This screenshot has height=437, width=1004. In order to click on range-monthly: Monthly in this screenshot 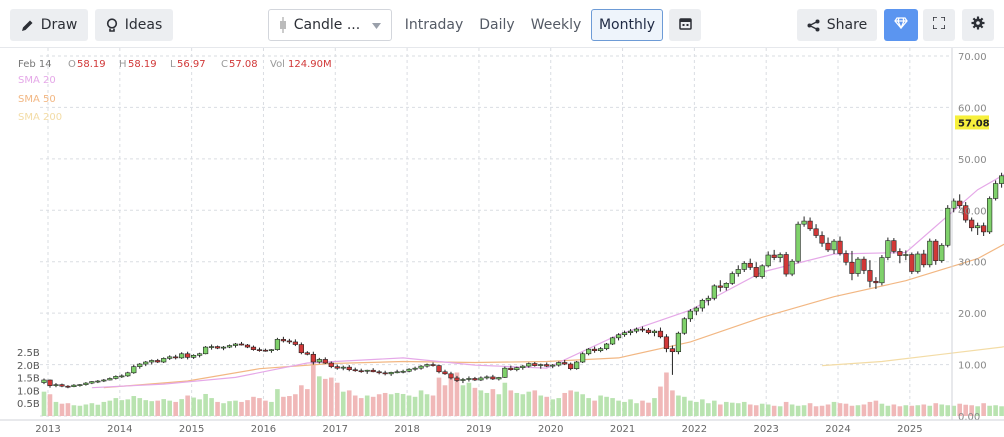, I will do `click(627, 25)`.